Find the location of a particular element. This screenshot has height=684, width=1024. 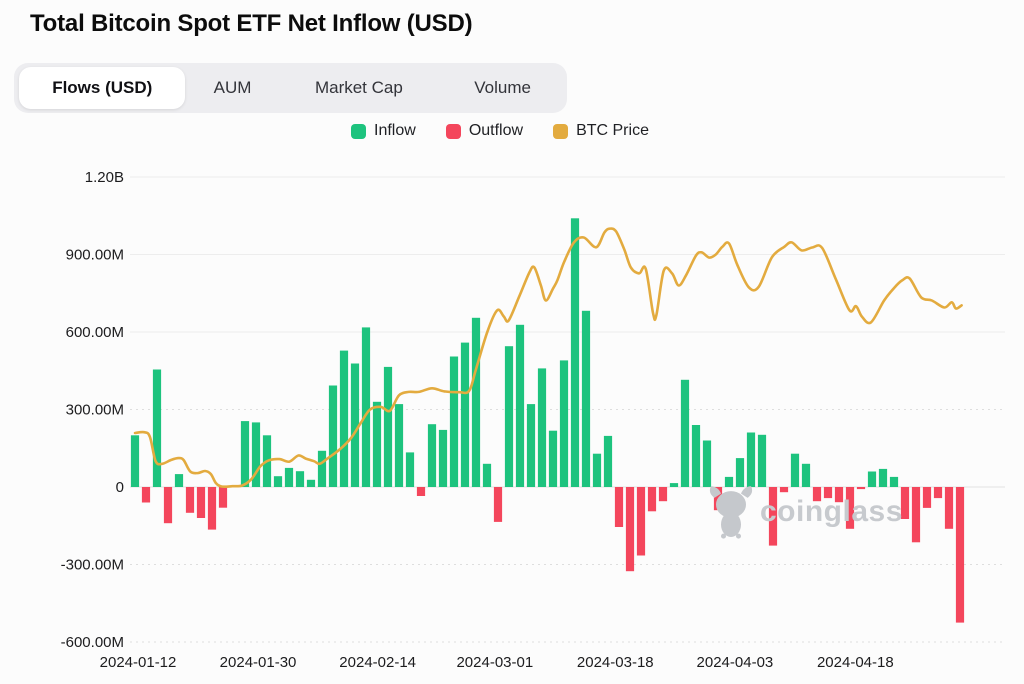

legend-item-outflow: Outflow is located at coordinates (484, 131).